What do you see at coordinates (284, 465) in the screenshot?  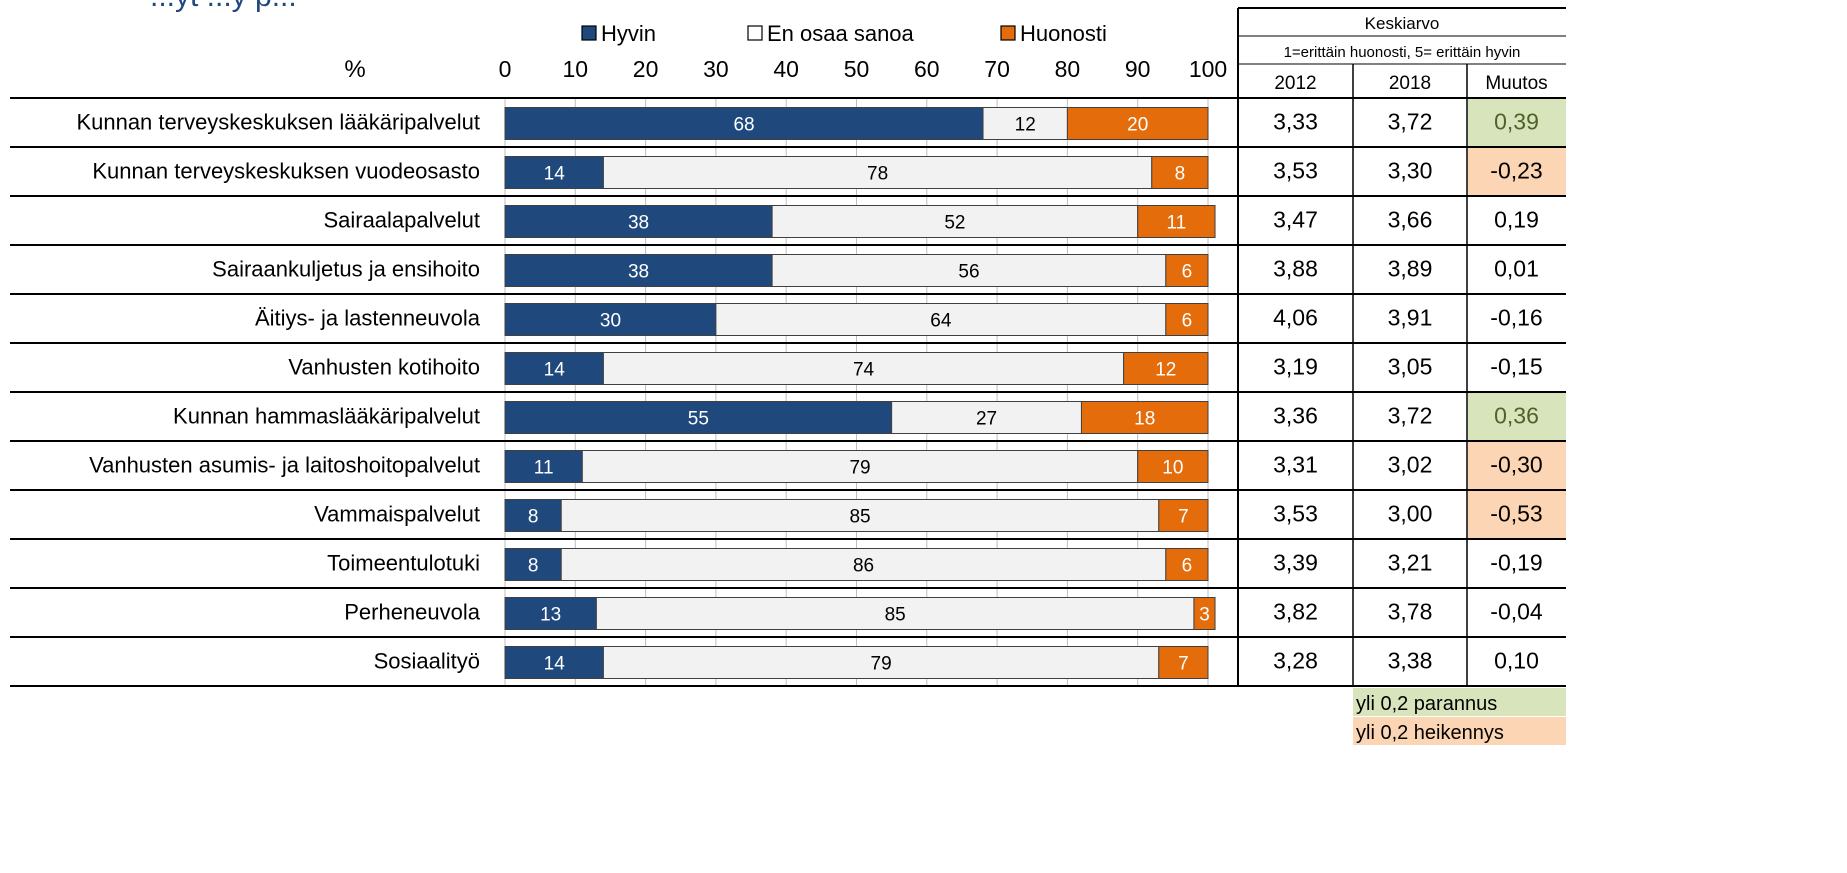 I see `category-label: Vanhusten asumis- ja laitoshoitopalvelut` at bounding box center [284, 465].